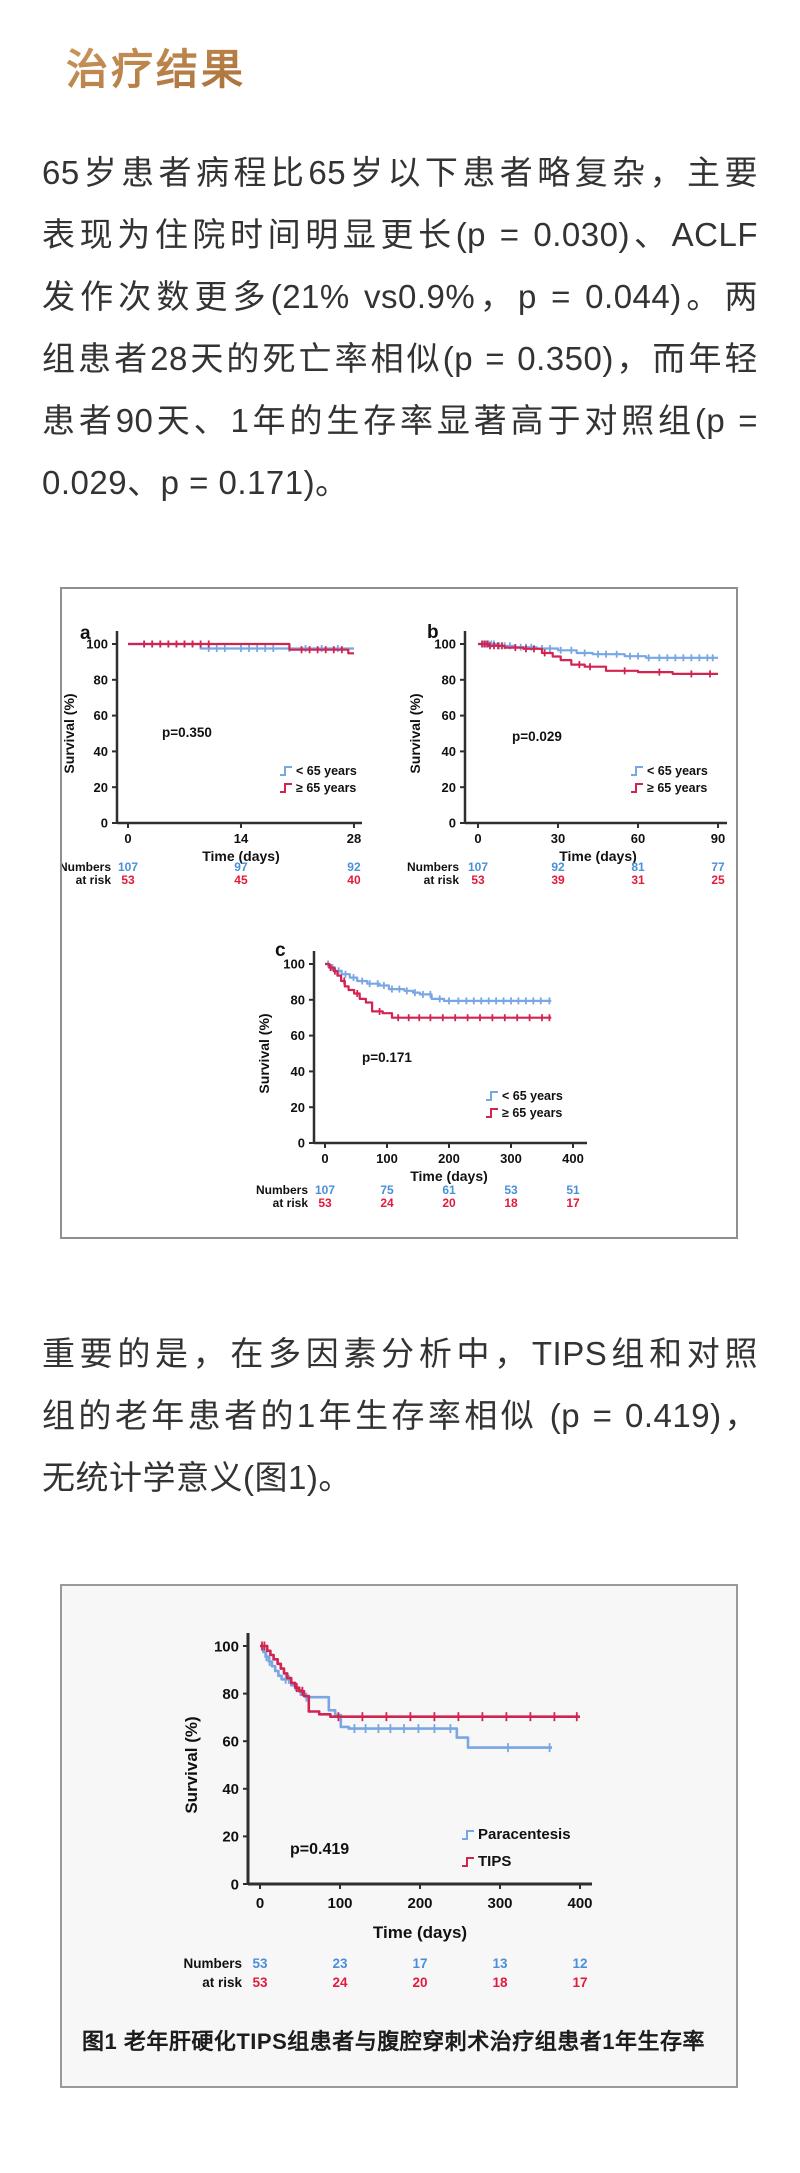 This screenshot has width=800, height=2173. What do you see at coordinates (340, 1982) in the screenshot?
I see `numbers-at-risk-value: 24` at bounding box center [340, 1982].